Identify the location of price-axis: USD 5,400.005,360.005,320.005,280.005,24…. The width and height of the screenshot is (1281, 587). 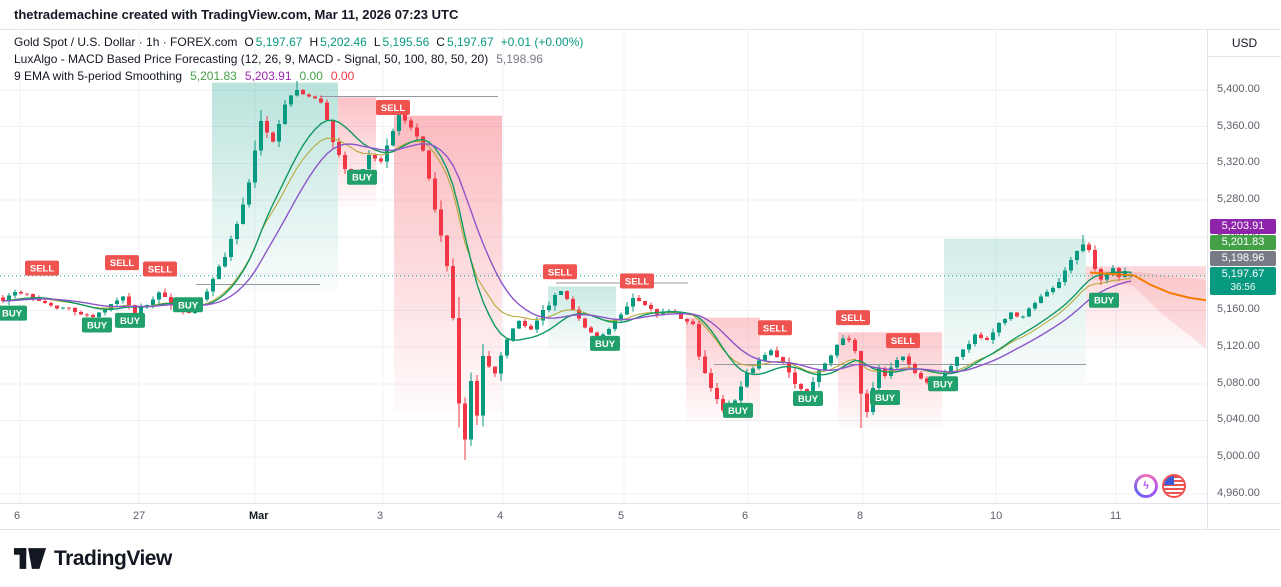
(1244, 266).